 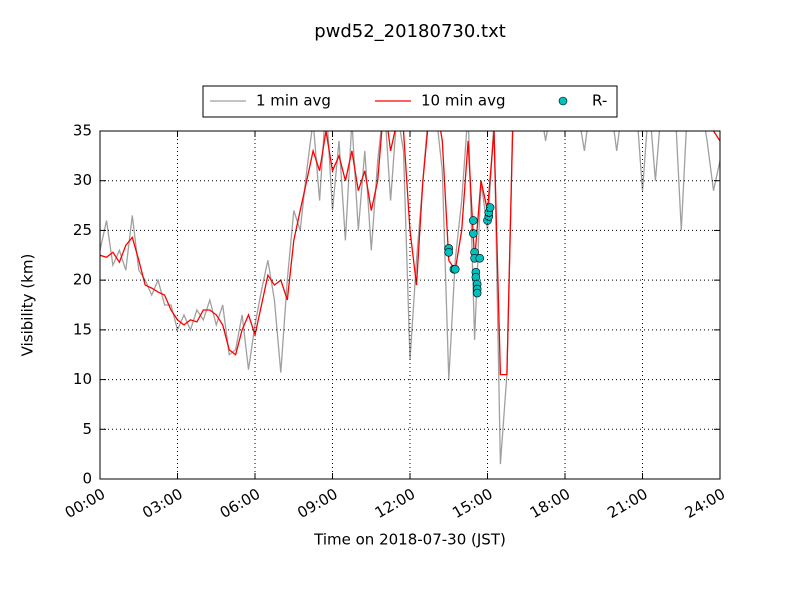 What do you see at coordinates (82, 180) in the screenshot?
I see `y-tick-label: 30` at bounding box center [82, 180].